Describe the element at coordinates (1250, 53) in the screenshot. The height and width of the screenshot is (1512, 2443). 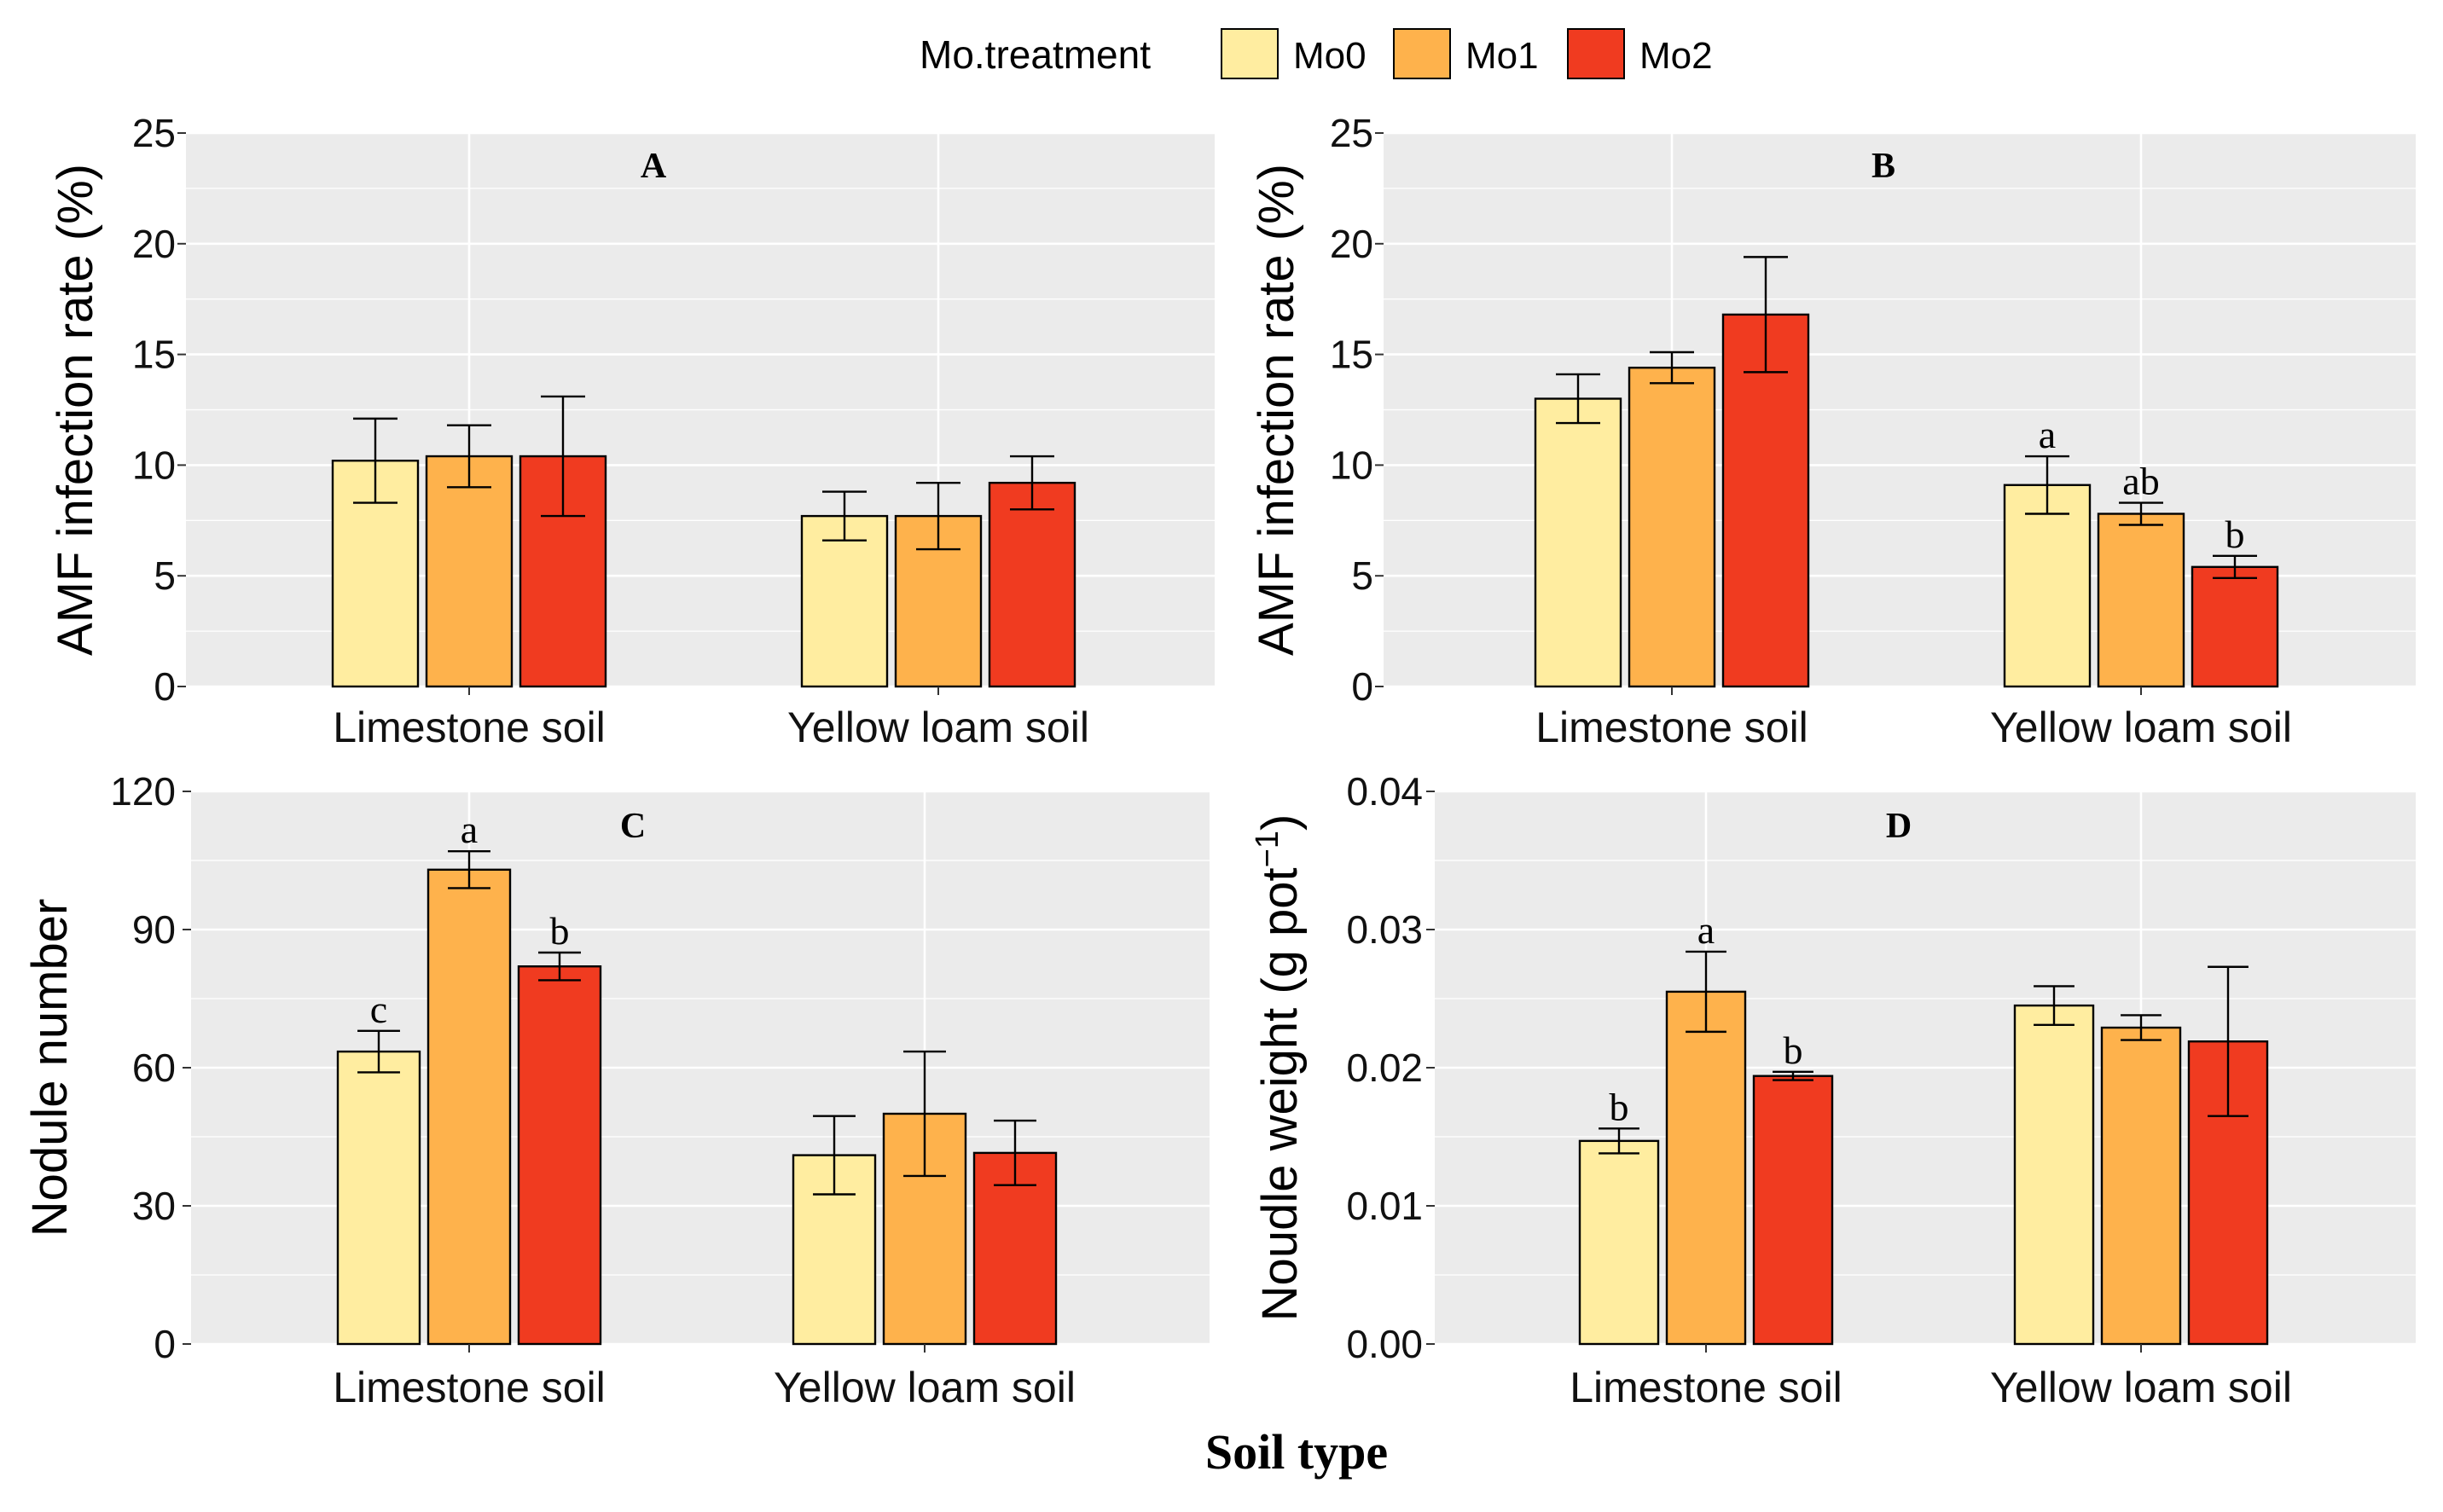
I see `legend-key-mo0` at that location.